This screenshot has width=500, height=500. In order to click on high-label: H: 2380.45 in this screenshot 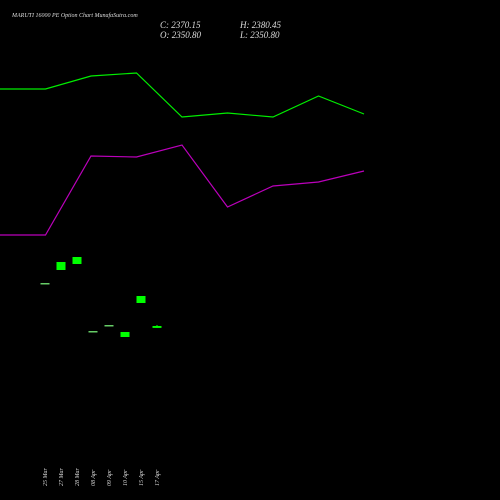, I will do `click(260, 25)`.